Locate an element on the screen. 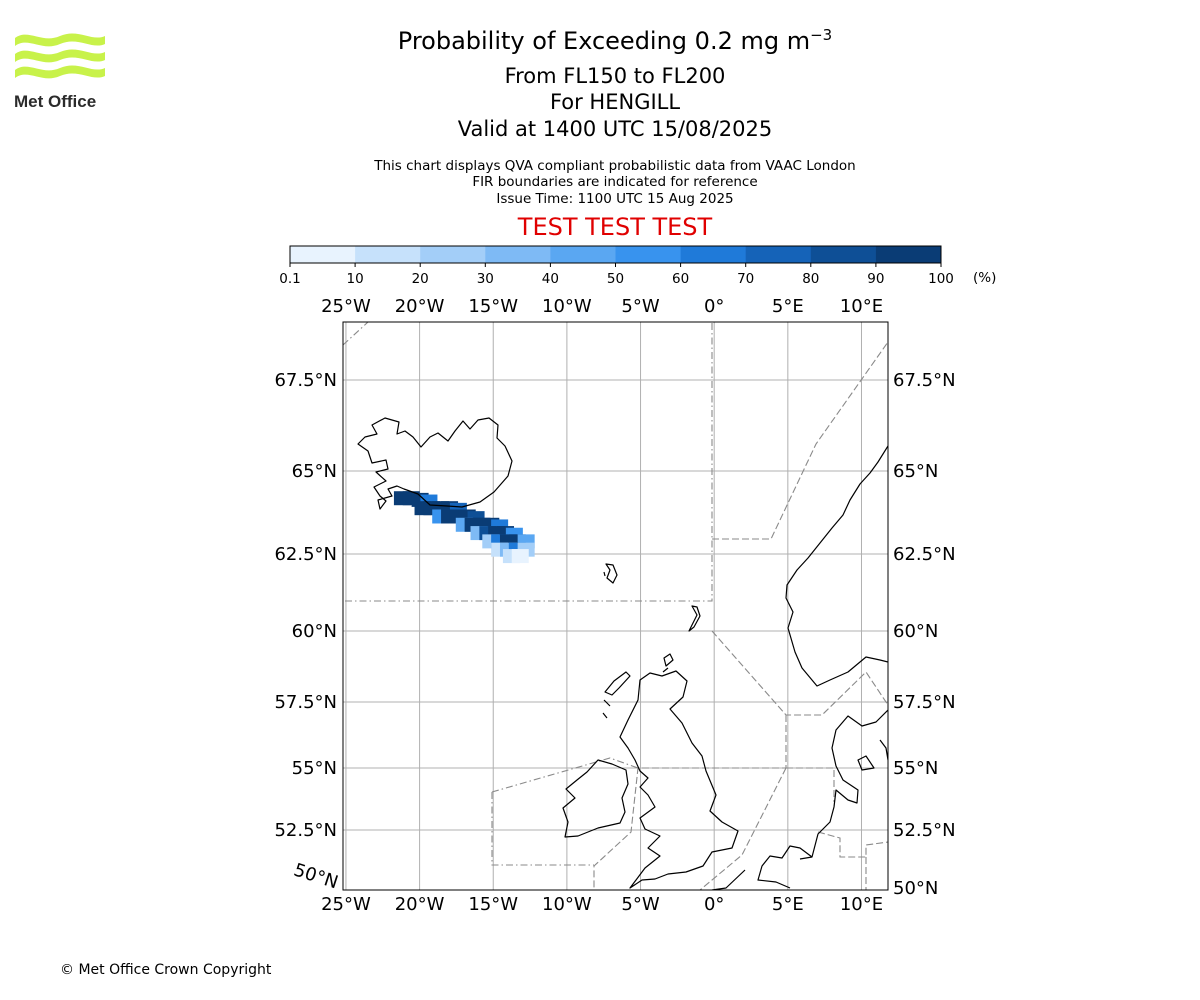 This screenshot has width=1200, height=1000. title-superscript: −3 is located at coordinates (821, 35).